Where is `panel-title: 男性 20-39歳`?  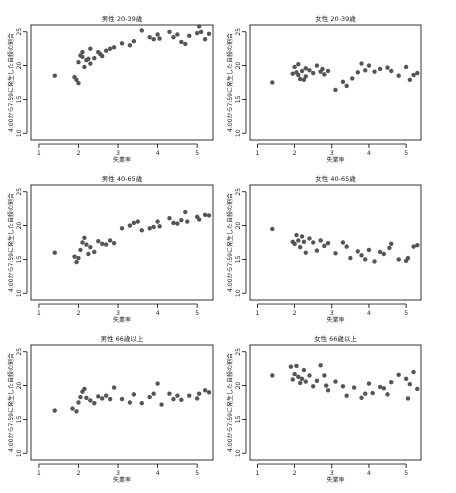 panel-title: 男性 20-39歳 is located at coordinates (122, 18).